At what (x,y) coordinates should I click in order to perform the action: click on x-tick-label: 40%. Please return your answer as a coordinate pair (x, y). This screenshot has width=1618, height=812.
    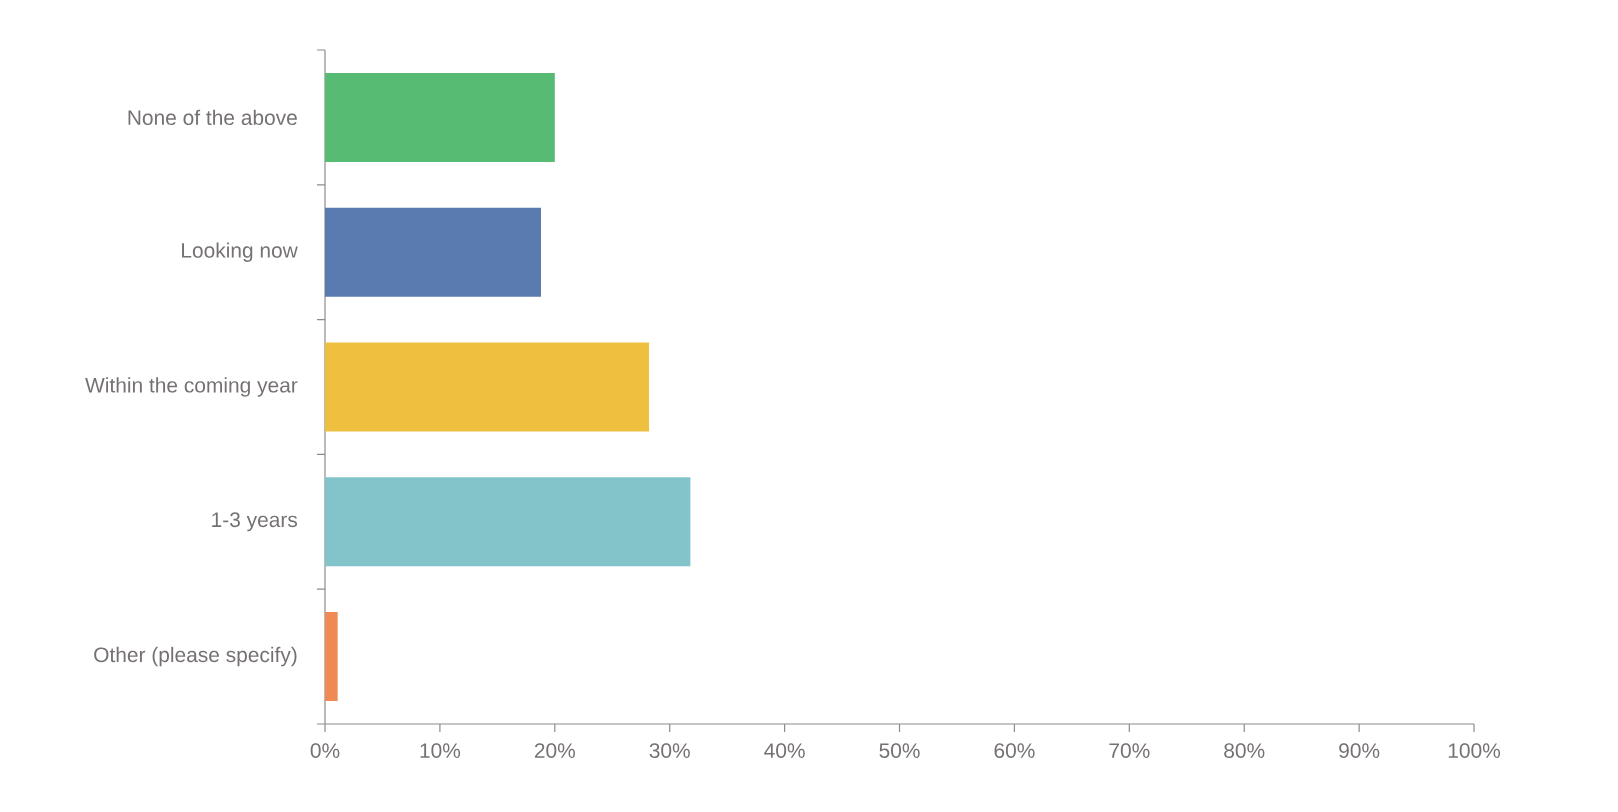
    Looking at the image, I should click on (784, 750).